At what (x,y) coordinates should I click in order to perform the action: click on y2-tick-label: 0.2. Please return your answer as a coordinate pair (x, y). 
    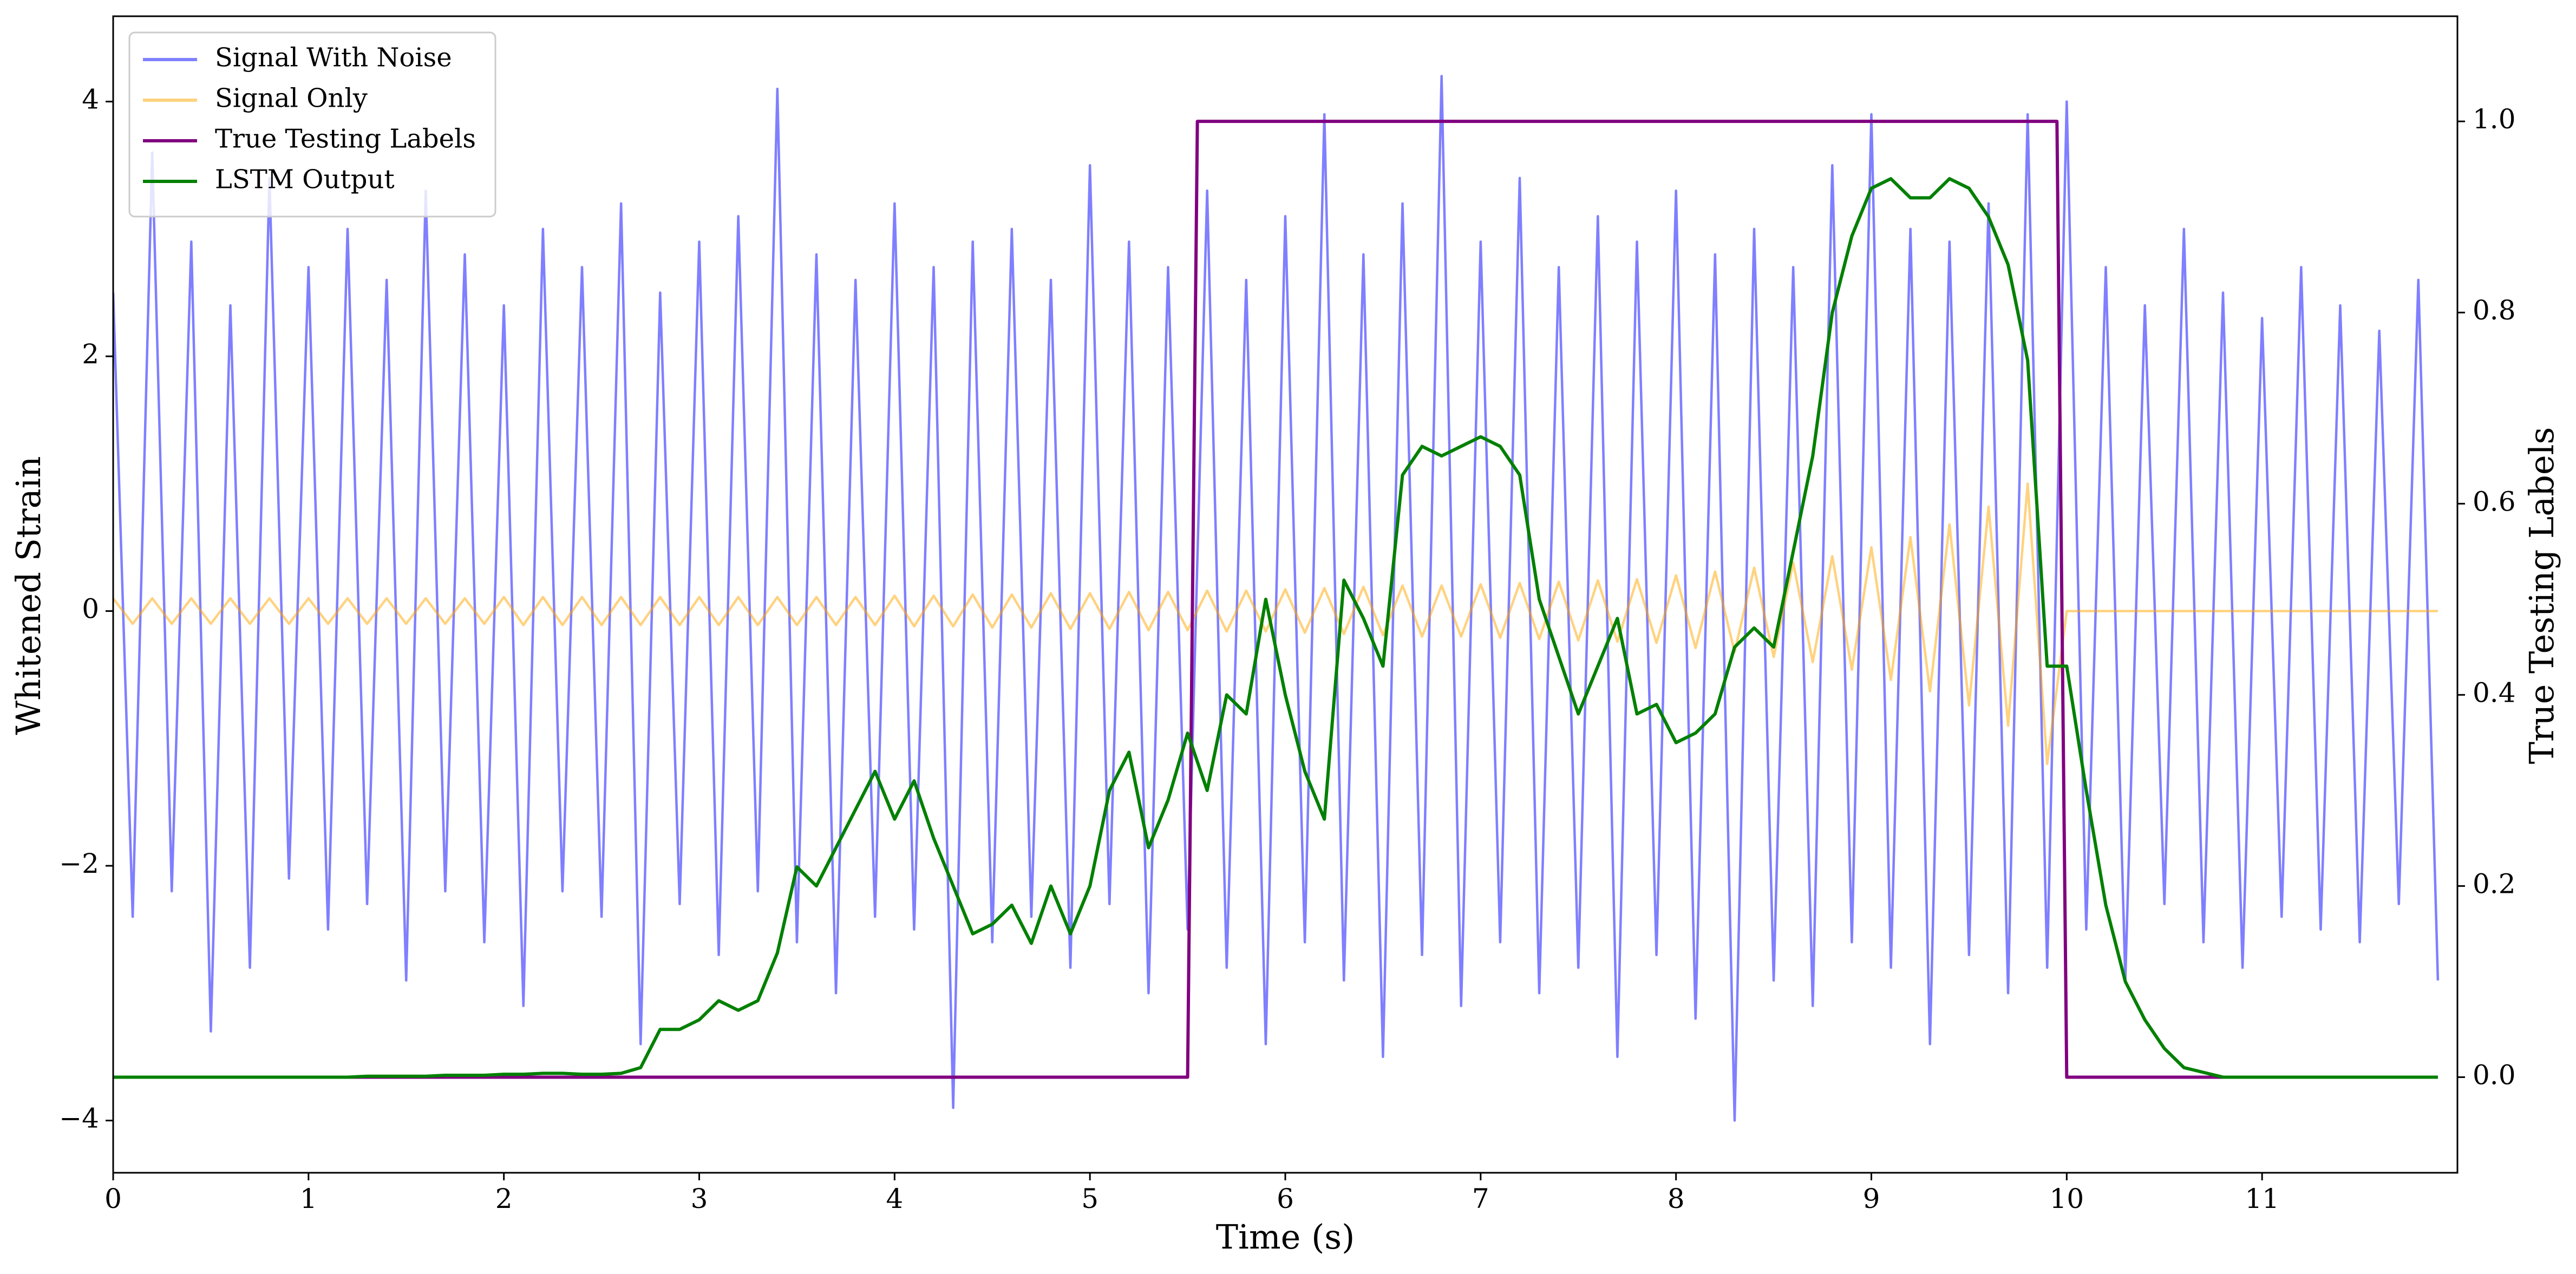
    Looking at the image, I should click on (2495, 883).